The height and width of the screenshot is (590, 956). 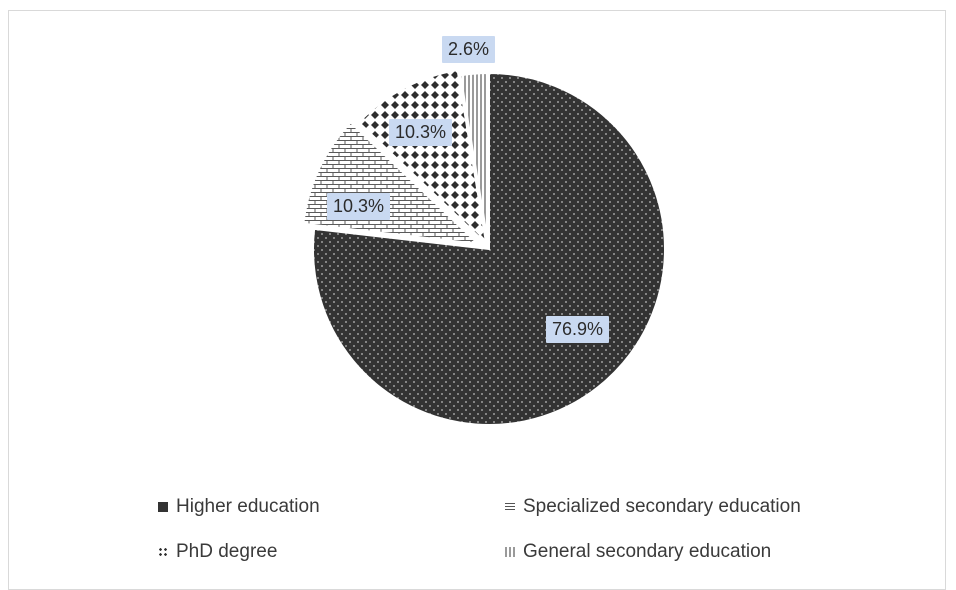 What do you see at coordinates (662, 506) in the screenshot?
I see `legend-label: Specialized secondary education` at bounding box center [662, 506].